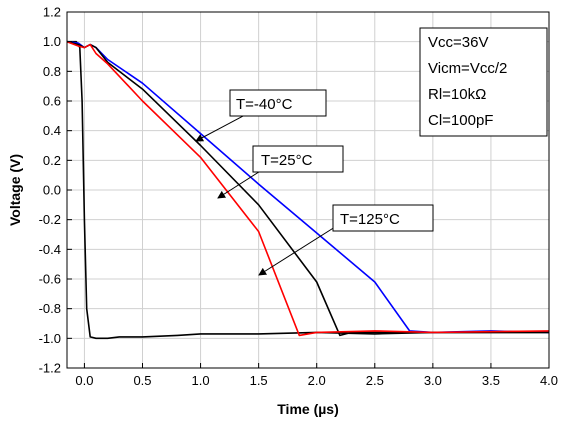  What do you see at coordinates (287, 160) in the screenshot?
I see `annotation-label-t-25: T=25°C` at bounding box center [287, 160].